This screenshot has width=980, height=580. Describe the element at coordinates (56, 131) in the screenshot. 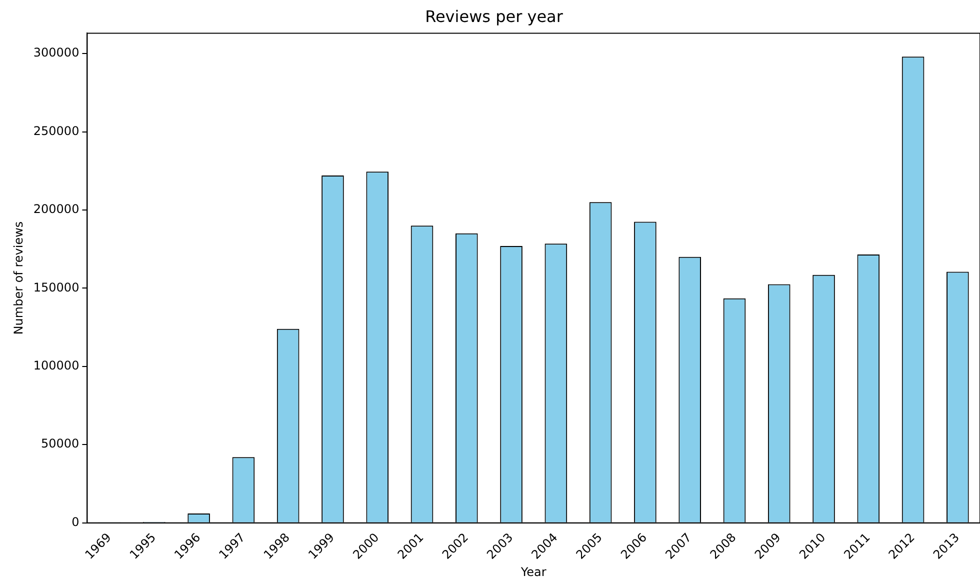

I see `y-tick-label: 250000` at that location.